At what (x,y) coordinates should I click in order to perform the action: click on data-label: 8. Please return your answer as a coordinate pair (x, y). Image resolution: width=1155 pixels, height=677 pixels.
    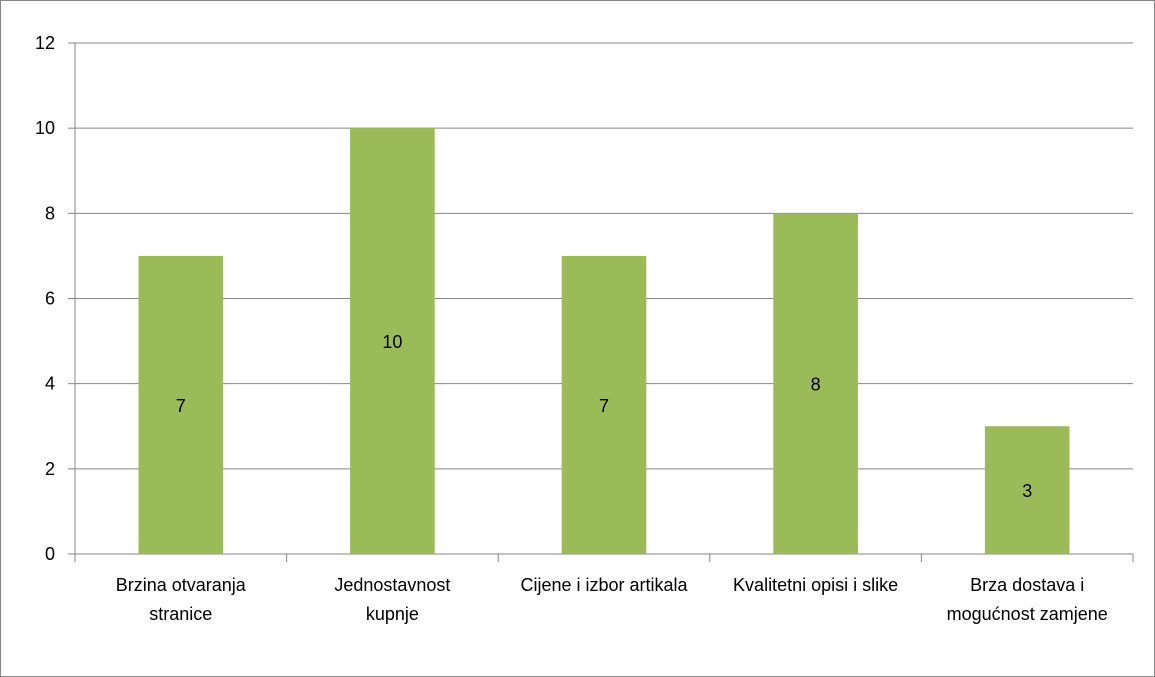
    Looking at the image, I should click on (816, 385).